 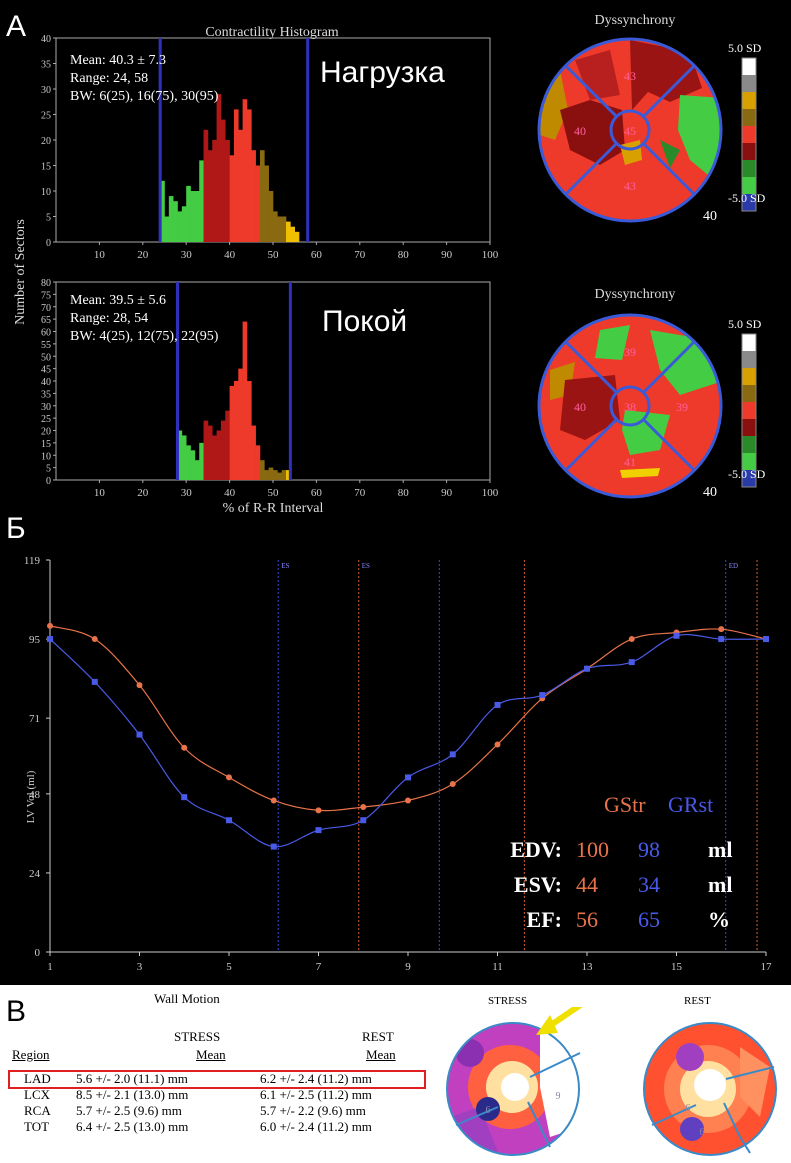 I want to click on stat-unit: ml, so click(x=720, y=849).